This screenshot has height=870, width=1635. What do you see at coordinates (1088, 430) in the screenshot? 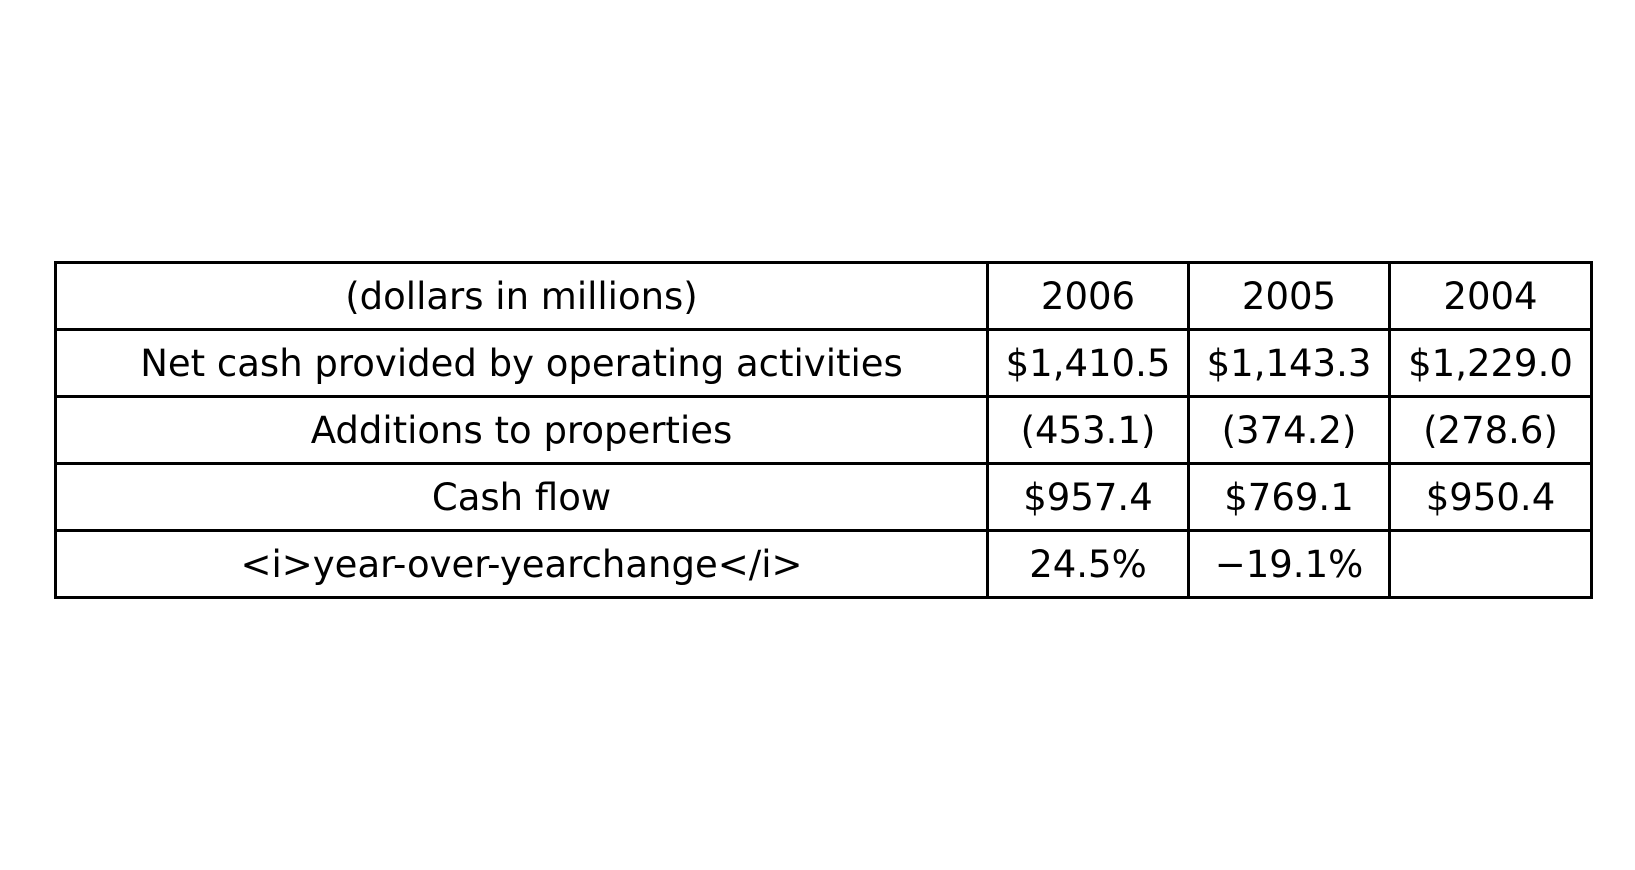
I see `table-cell: (453.1)` at bounding box center [1088, 430].